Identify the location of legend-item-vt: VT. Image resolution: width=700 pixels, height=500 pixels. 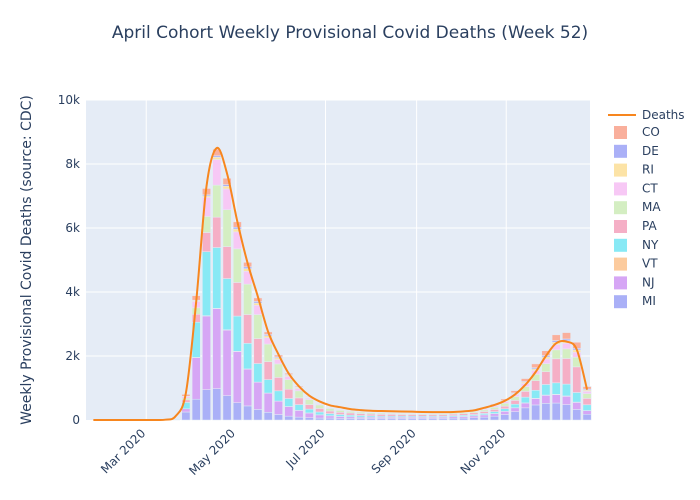
(636, 264).